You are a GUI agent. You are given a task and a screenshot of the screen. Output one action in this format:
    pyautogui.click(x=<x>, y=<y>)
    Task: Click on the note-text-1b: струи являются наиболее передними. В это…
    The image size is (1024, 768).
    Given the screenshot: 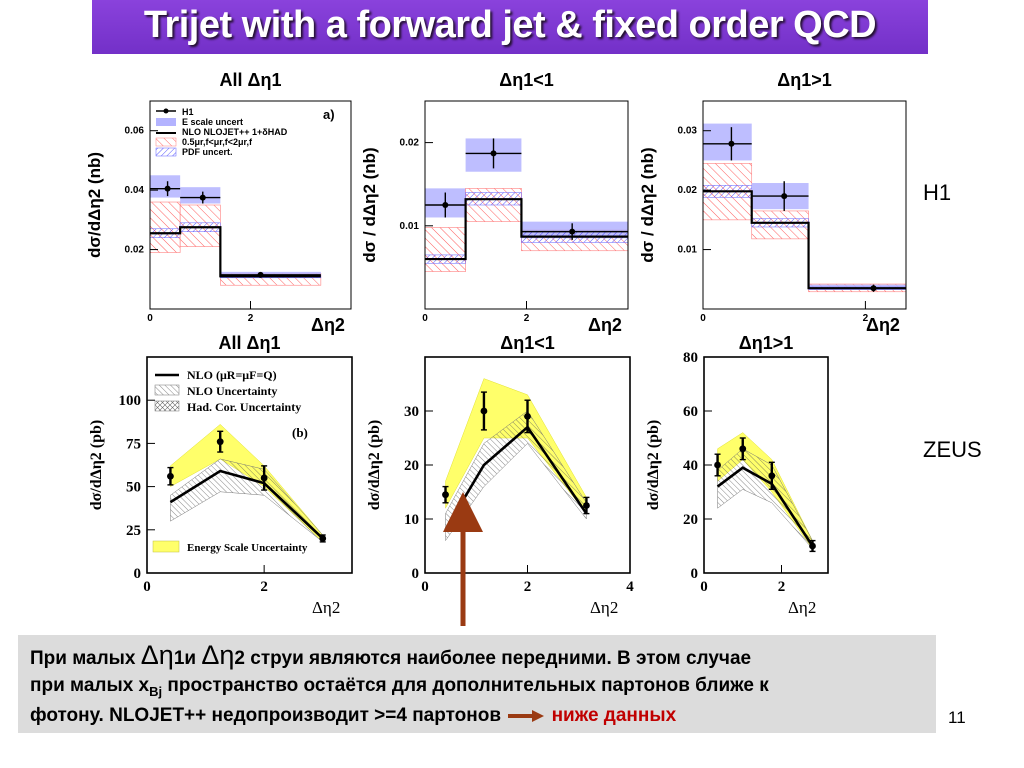 What is the action you would take?
    pyautogui.click(x=501, y=658)
    